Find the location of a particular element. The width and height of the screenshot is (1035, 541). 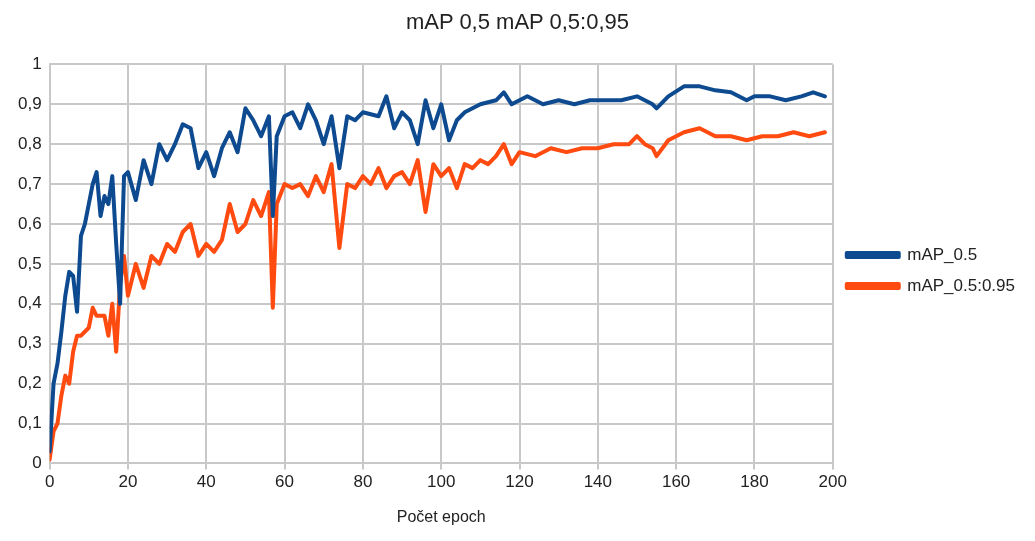

x-axis-title: Počet epoch is located at coordinates (441, 516).